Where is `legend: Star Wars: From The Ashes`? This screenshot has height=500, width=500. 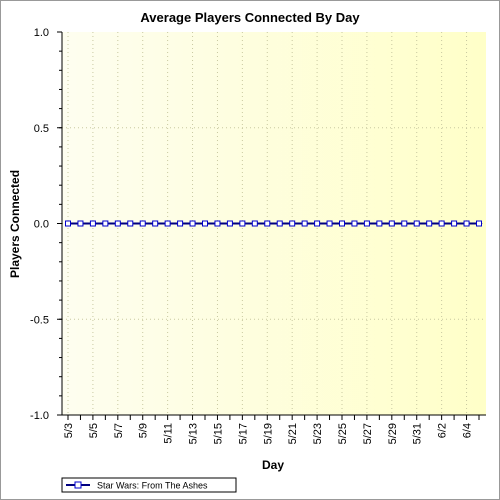 legend: Star Wars: From The Ashes is located at coordinates (149, 485).